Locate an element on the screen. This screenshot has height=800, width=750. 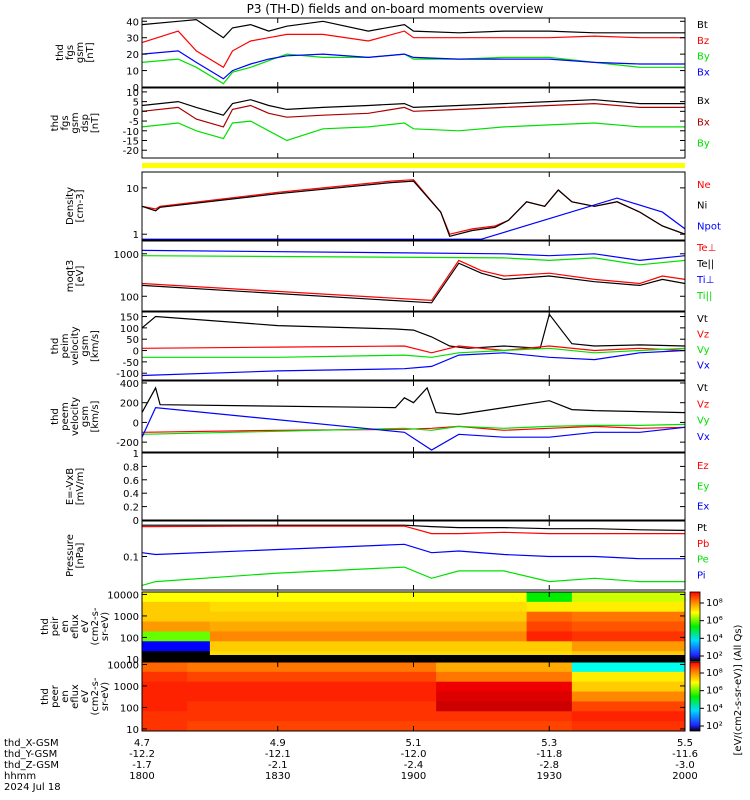
colorbar-tick-label: 10² is located at coordinates (714, 726).